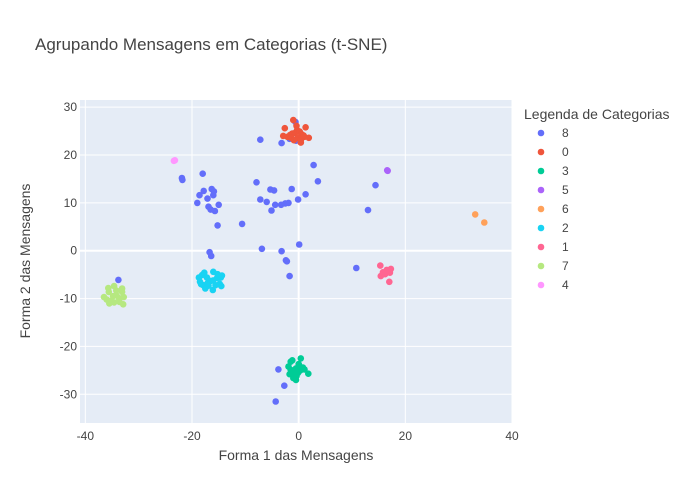 The image size is (700, 500). I want to click on legend-label-3: 3, so click(565, 171).